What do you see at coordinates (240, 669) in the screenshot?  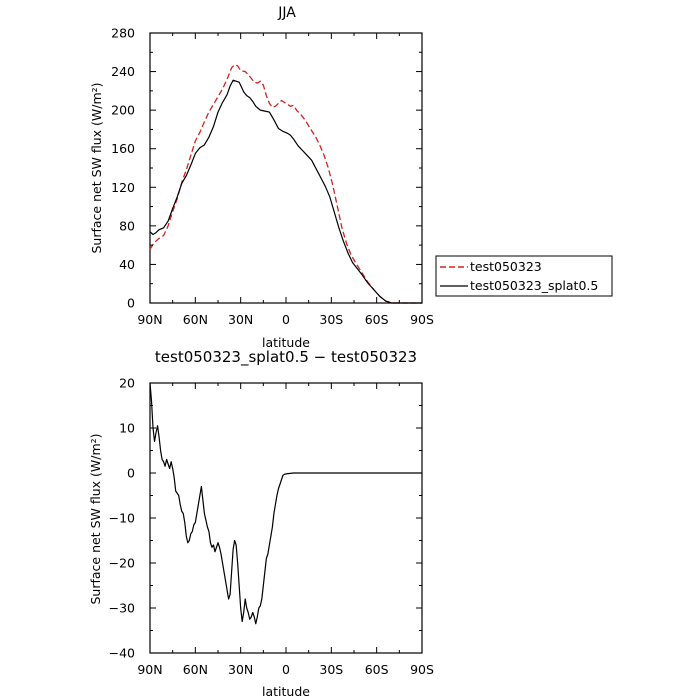 I see `bottom-x-tick-label: 30N` at bounding box center [240, 669].